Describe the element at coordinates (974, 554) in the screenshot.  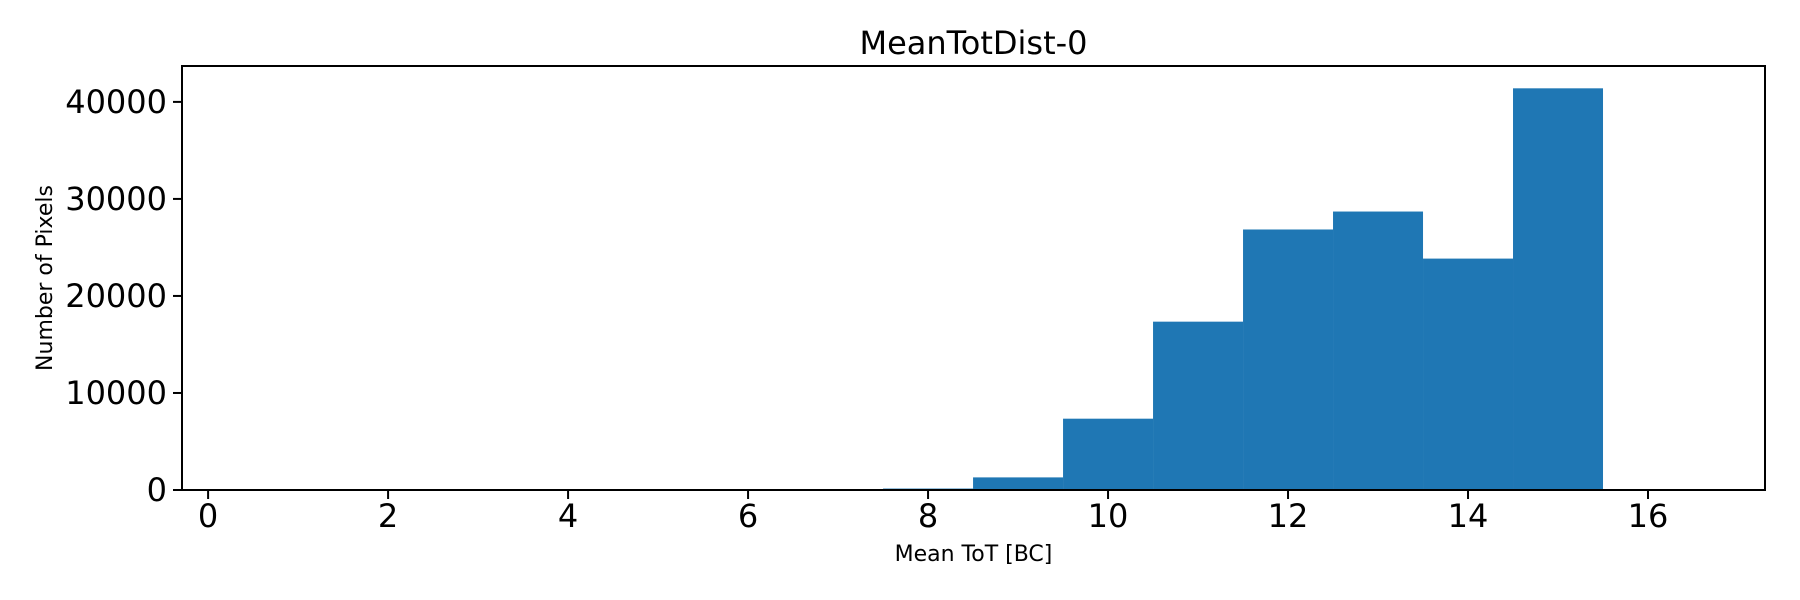
I see `x-axis-label: Mean ToT [BC]` at that location.